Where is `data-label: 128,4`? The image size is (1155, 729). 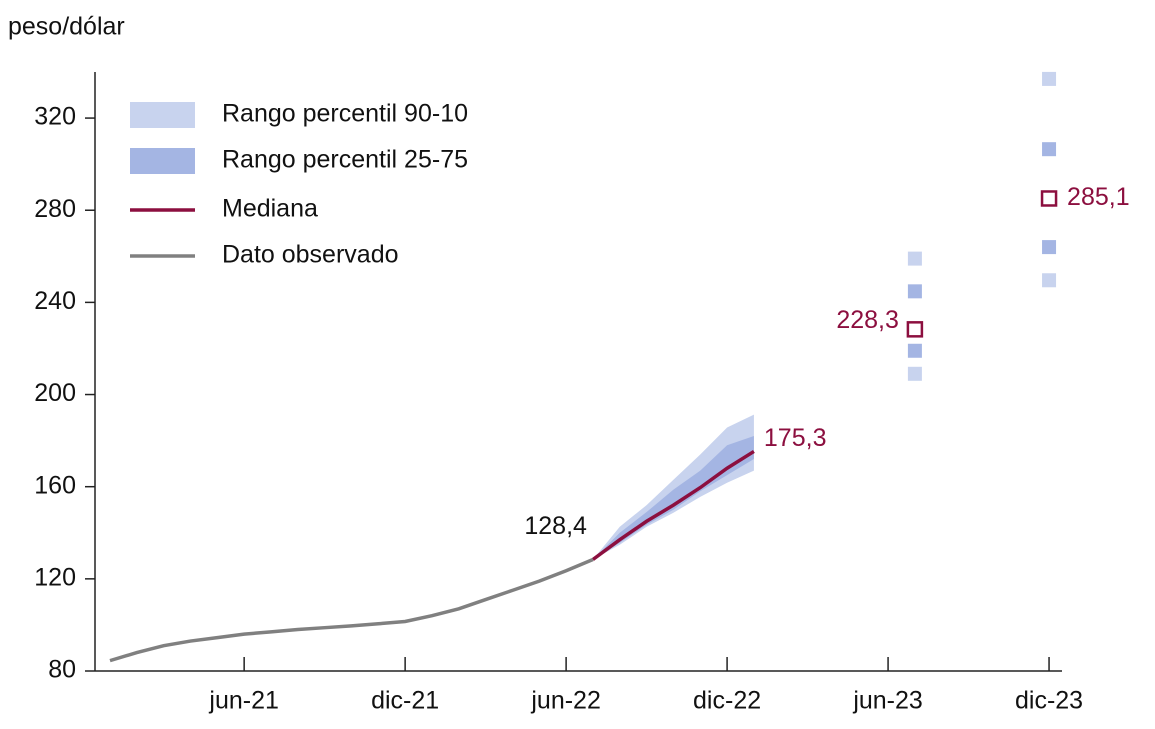
data-label: 128,4 is located at coordinates (555, 526).